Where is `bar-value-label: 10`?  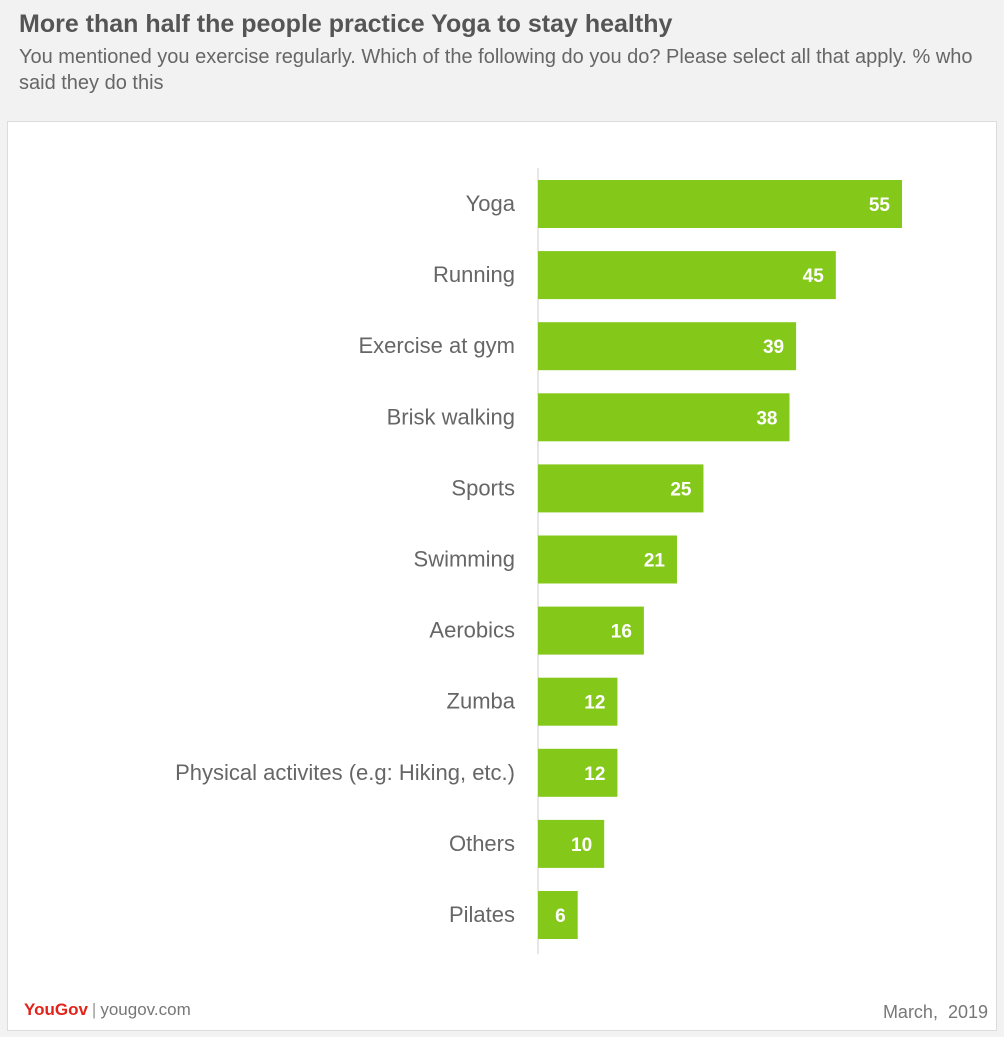 bar-value-label: 10 is located at coordinates (581, 845).